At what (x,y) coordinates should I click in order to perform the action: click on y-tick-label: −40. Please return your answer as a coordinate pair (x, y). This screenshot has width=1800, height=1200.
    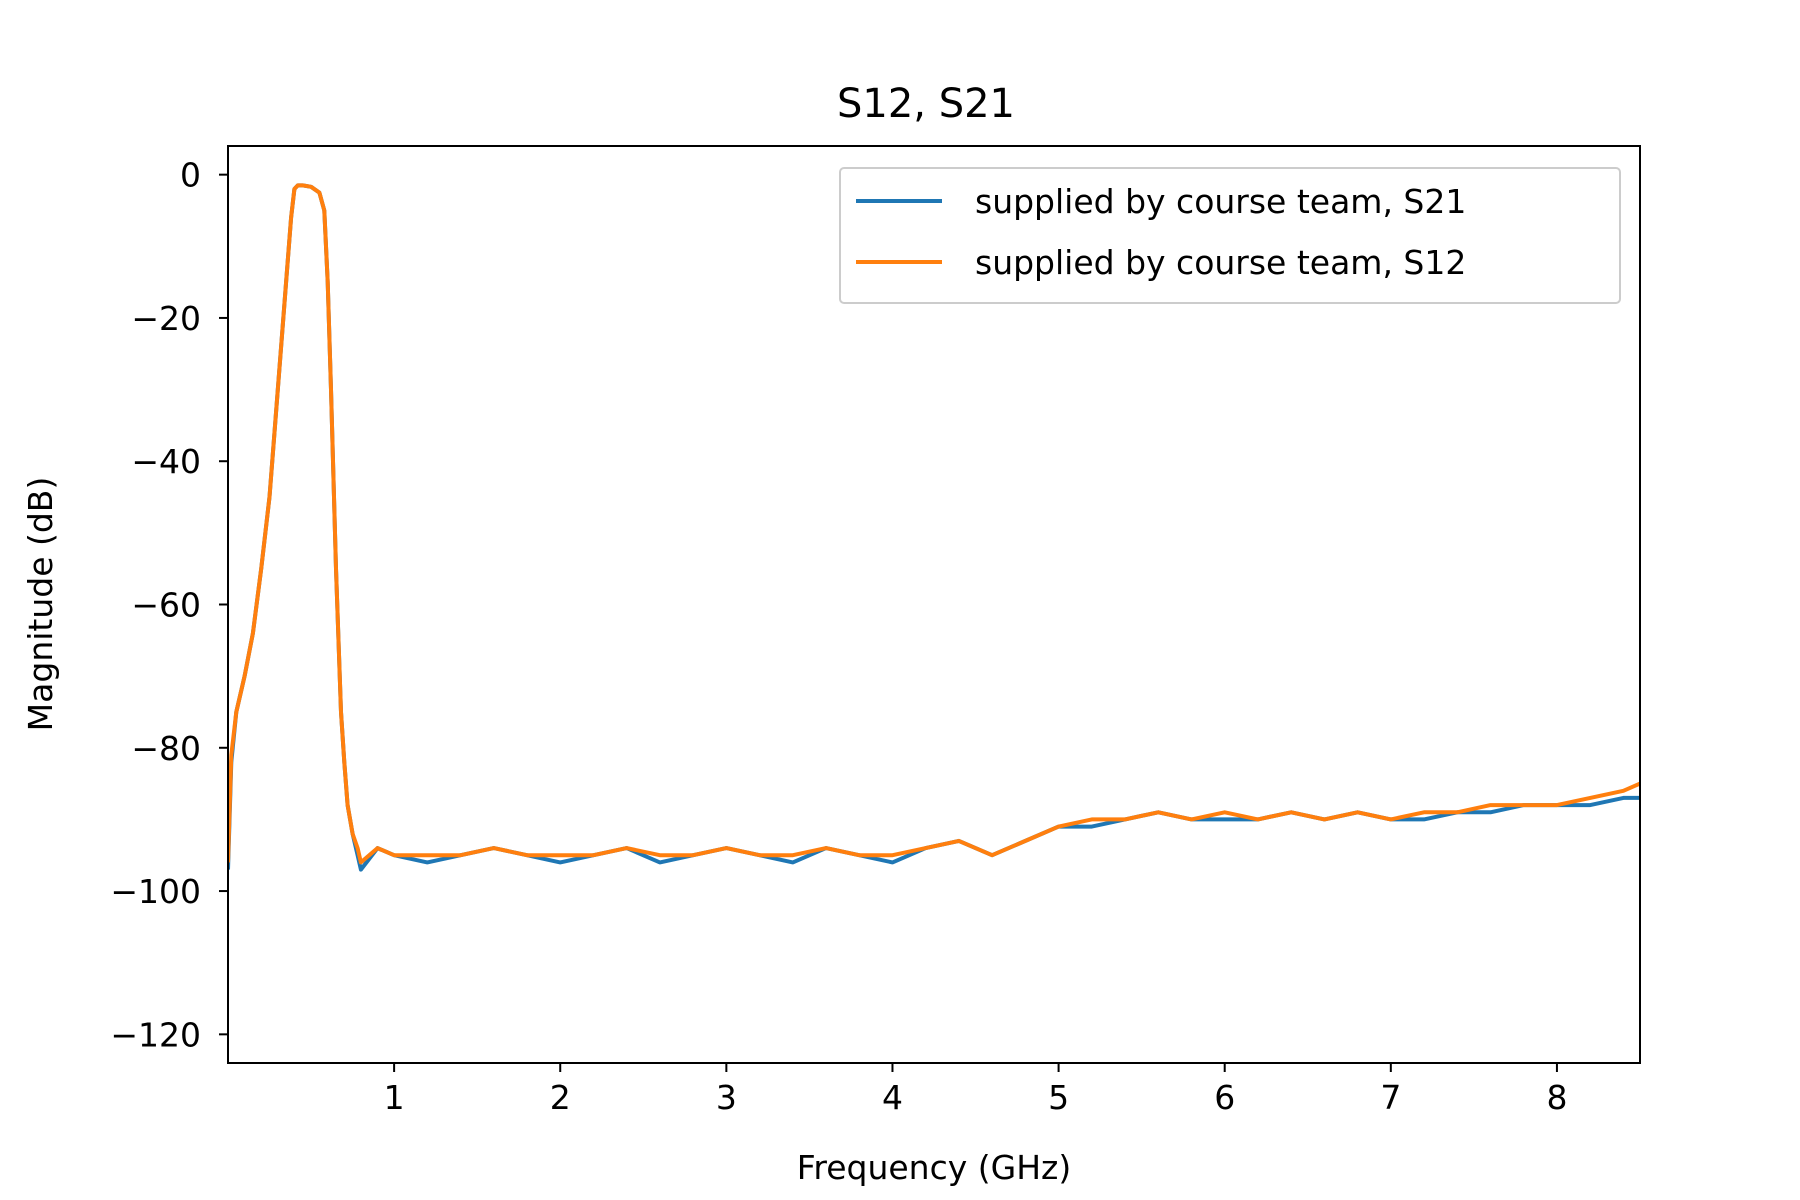
    Looking at the image, I should click on (166, 461).